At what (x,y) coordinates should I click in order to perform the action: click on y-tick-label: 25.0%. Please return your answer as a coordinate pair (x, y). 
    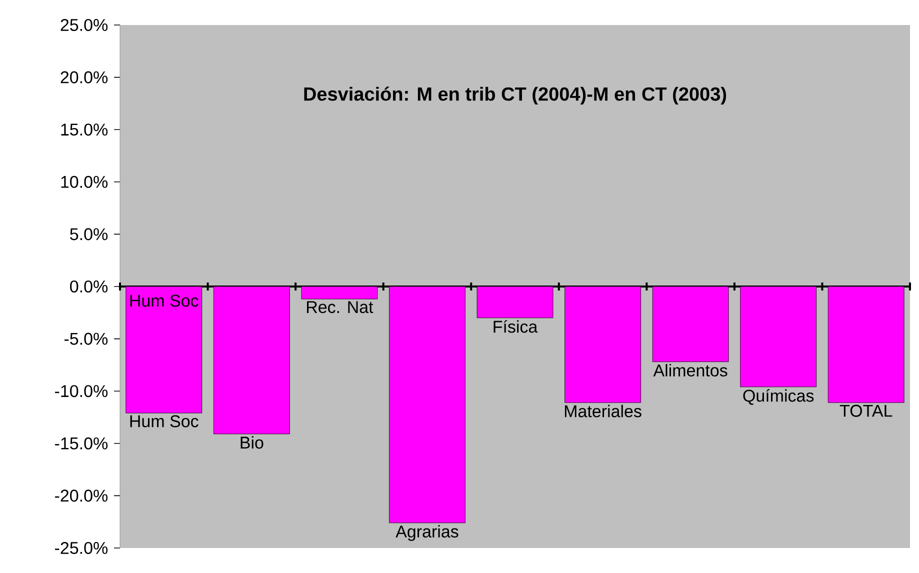
    Looking at the image, I should click on (84, 25).